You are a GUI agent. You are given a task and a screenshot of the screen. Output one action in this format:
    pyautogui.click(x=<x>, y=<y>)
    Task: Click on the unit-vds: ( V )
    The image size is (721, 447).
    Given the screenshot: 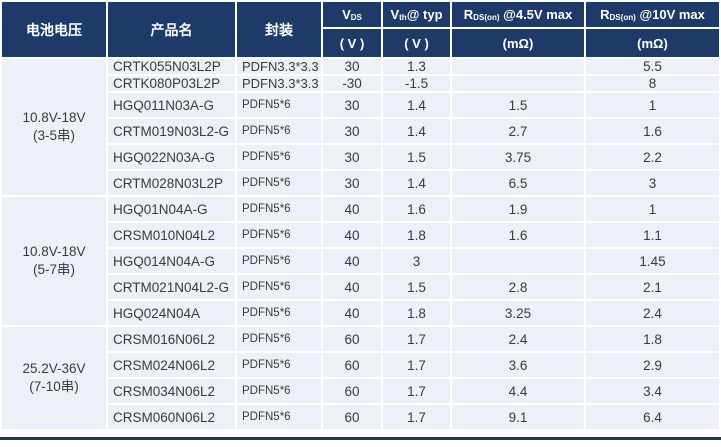 What is the action you would take?
    pyautogui.click(x=352, y=43)
    